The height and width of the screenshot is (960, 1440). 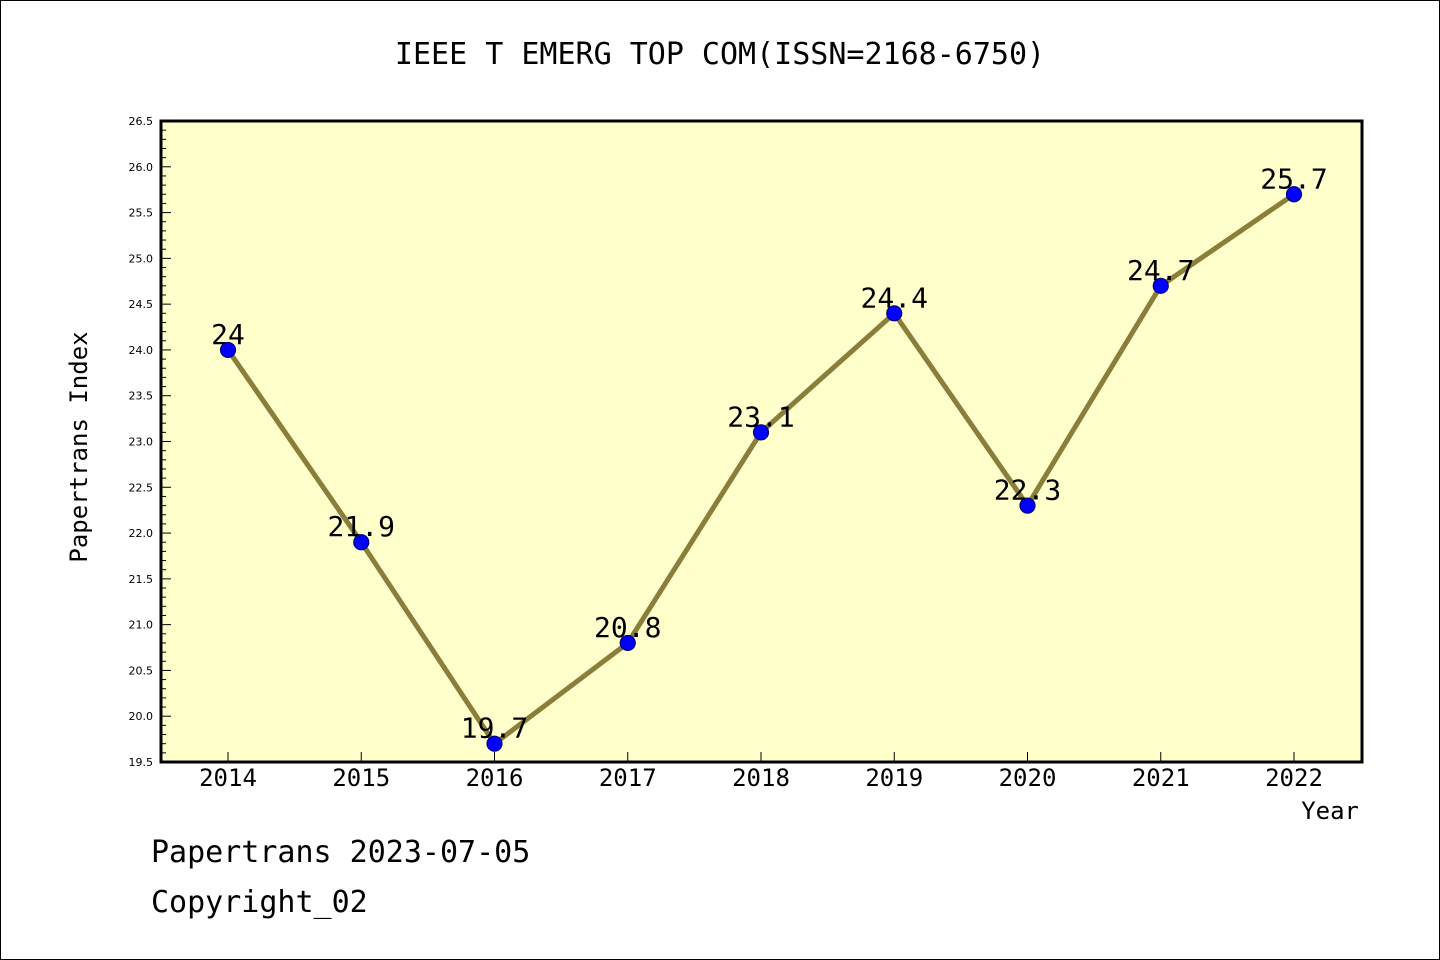 I want to click on data-label: 19.7, so click(x=494, y=728).